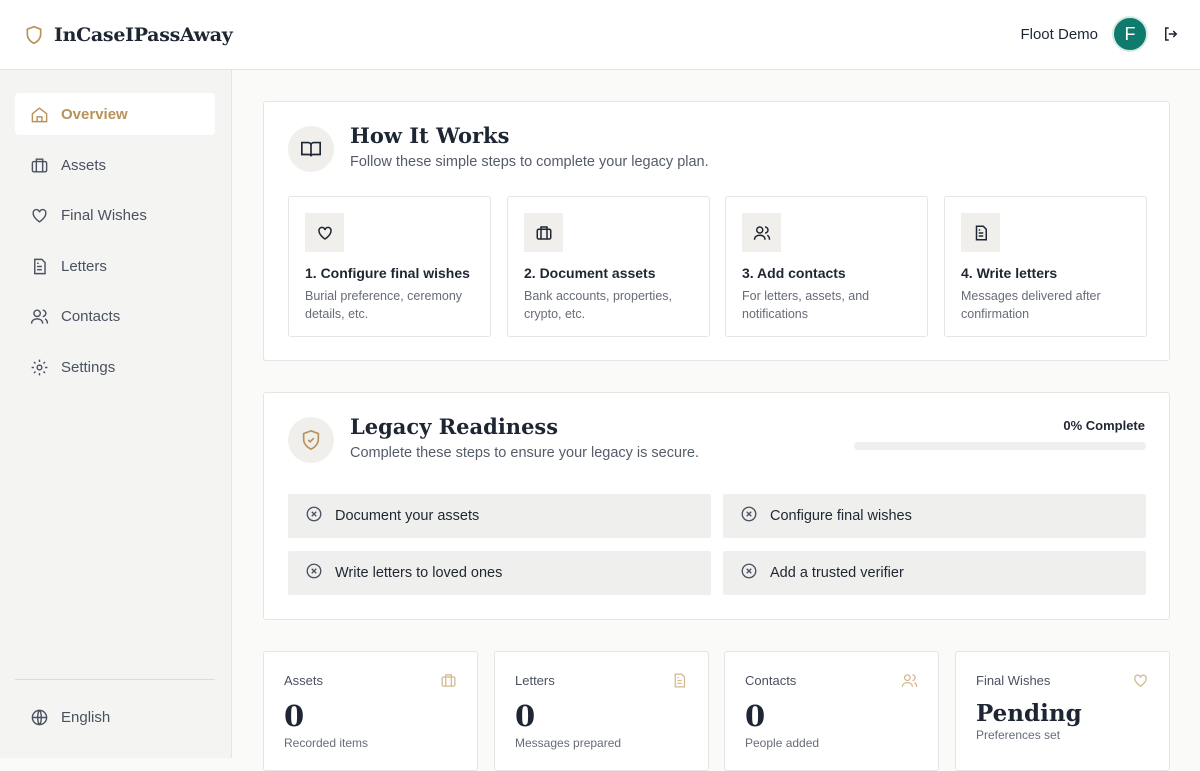  Describe the element at coordinates (600, 35) in the screenshot. I see `top-bar: InCaseIPassAway Floot Demo F` at that location.